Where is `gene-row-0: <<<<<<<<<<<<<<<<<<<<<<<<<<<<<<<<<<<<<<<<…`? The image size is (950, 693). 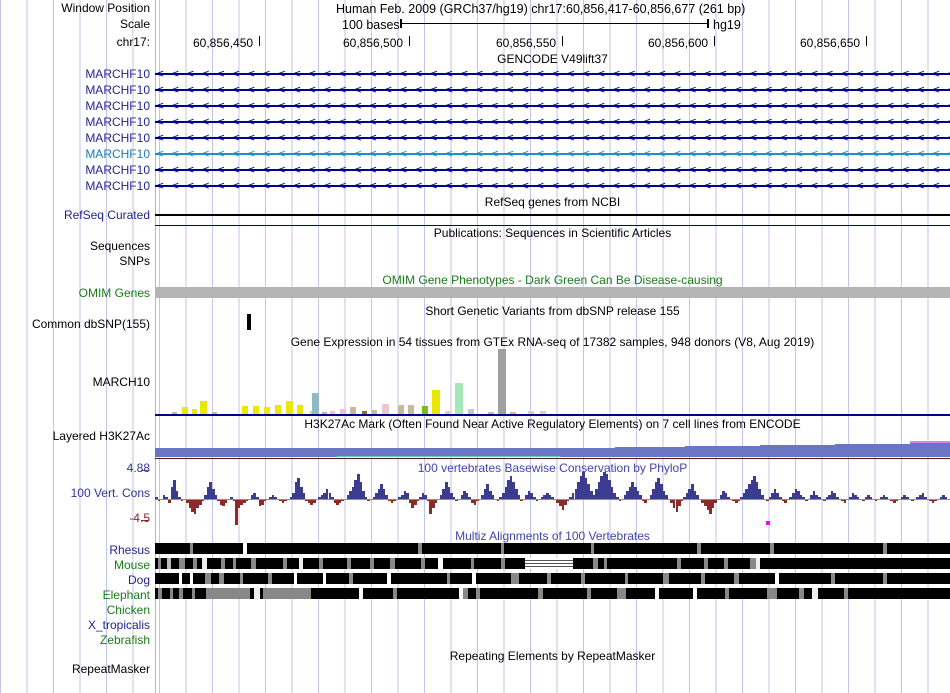 gene-row-0: <<<<<<<<<<<<<<<<<<<<<<<<<<<<<<<<<<<<<<<<… is located at coordinates (552, 74).